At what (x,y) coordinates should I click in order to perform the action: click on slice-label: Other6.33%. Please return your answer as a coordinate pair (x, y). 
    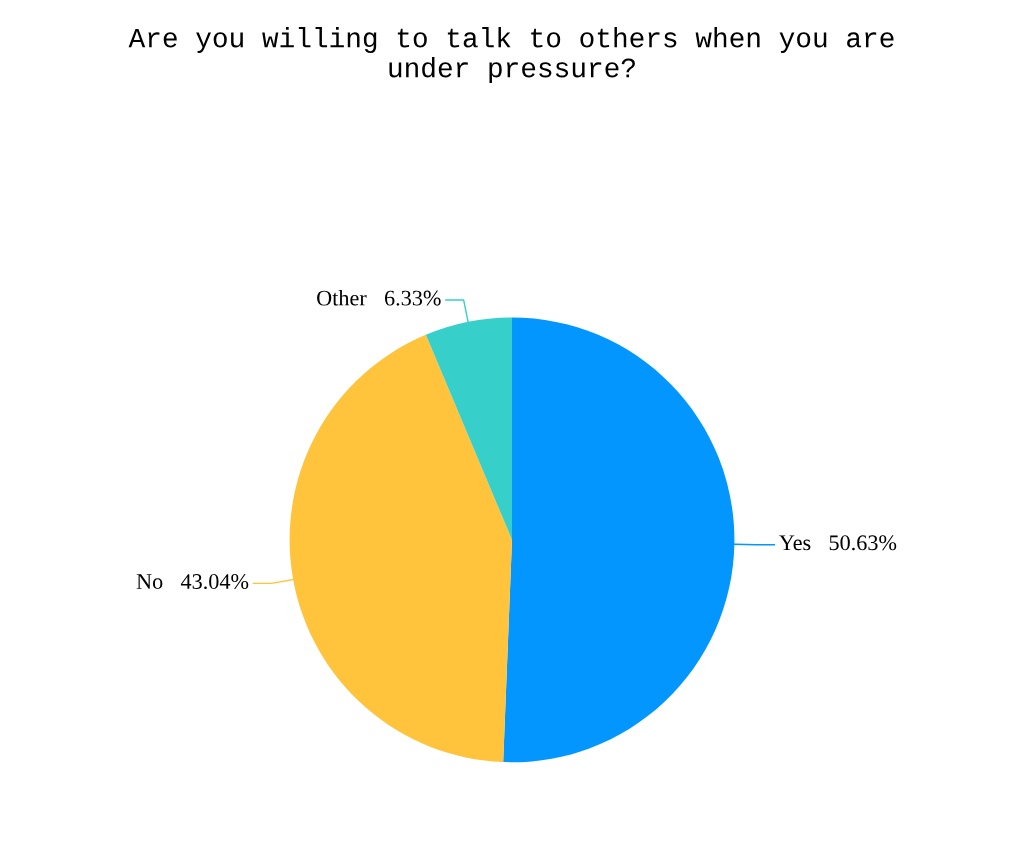
    Looking at the image, I should click on (379, 297).